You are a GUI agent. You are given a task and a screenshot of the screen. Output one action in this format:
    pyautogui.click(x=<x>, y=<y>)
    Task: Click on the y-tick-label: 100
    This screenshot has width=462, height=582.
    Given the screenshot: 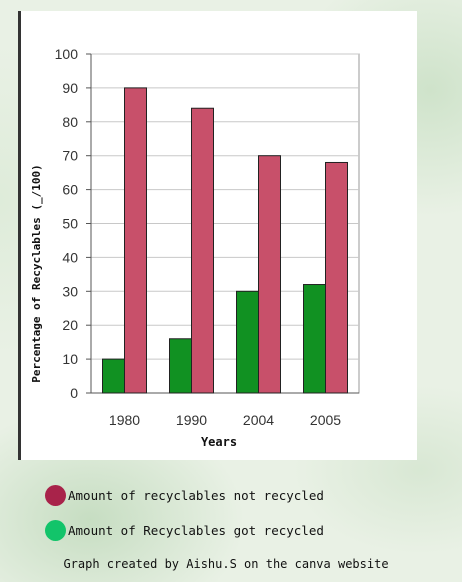 What is the action you would take?
    pyautogui.click(x=67, y=54)
    